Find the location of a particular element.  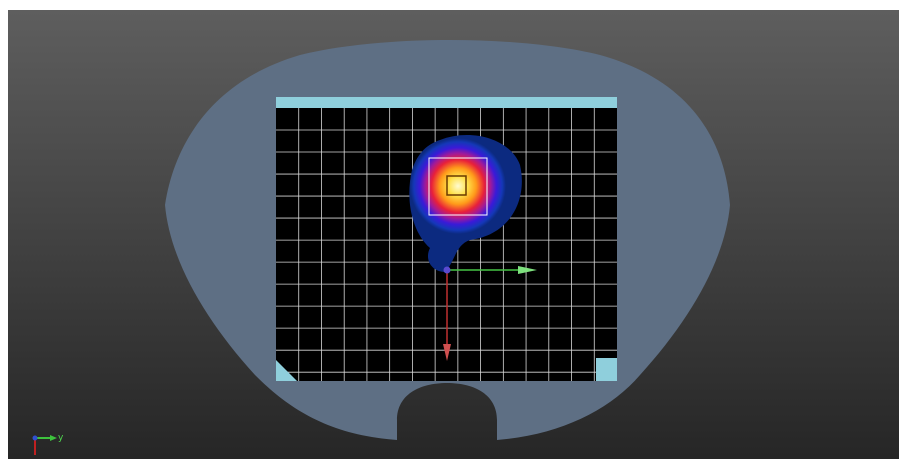

axis-x-head is located at coordinates (447, 352).